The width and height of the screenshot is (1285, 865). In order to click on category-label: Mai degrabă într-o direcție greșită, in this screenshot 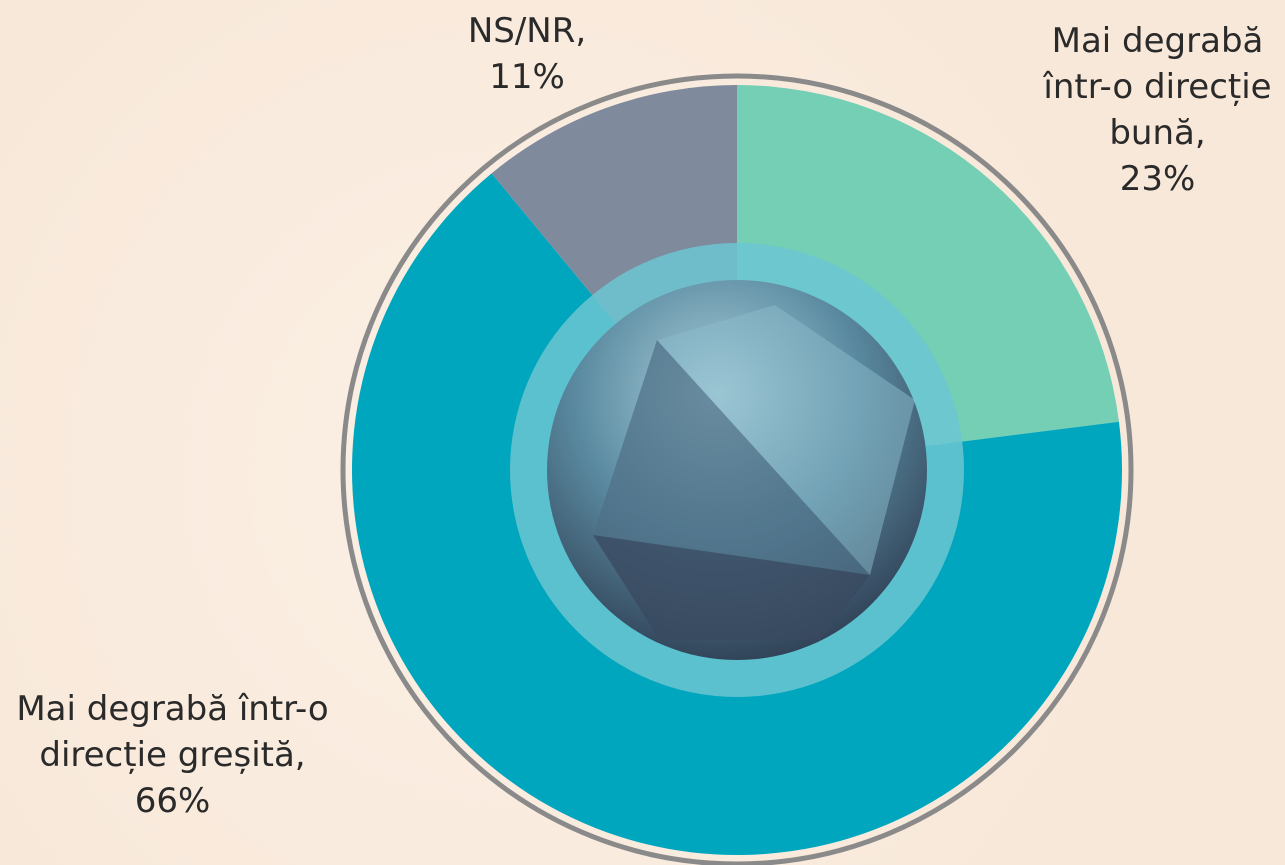, I will do `click(172, 732)`.